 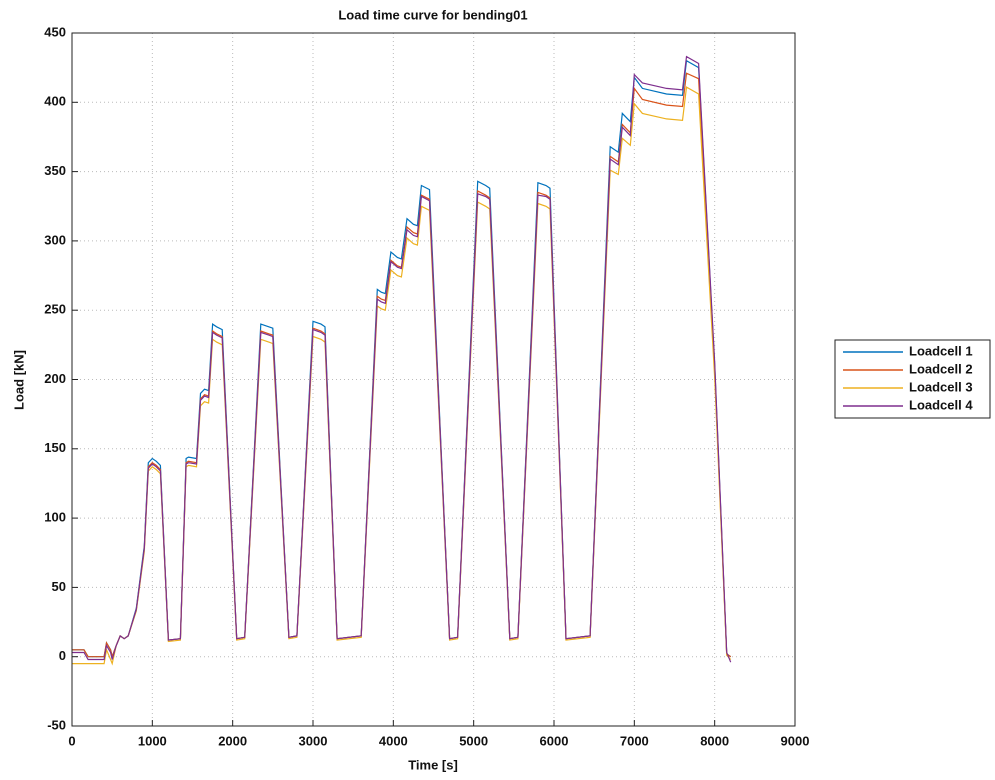 I want to click on x-tick-label: 0, so click(x=71, y=740).